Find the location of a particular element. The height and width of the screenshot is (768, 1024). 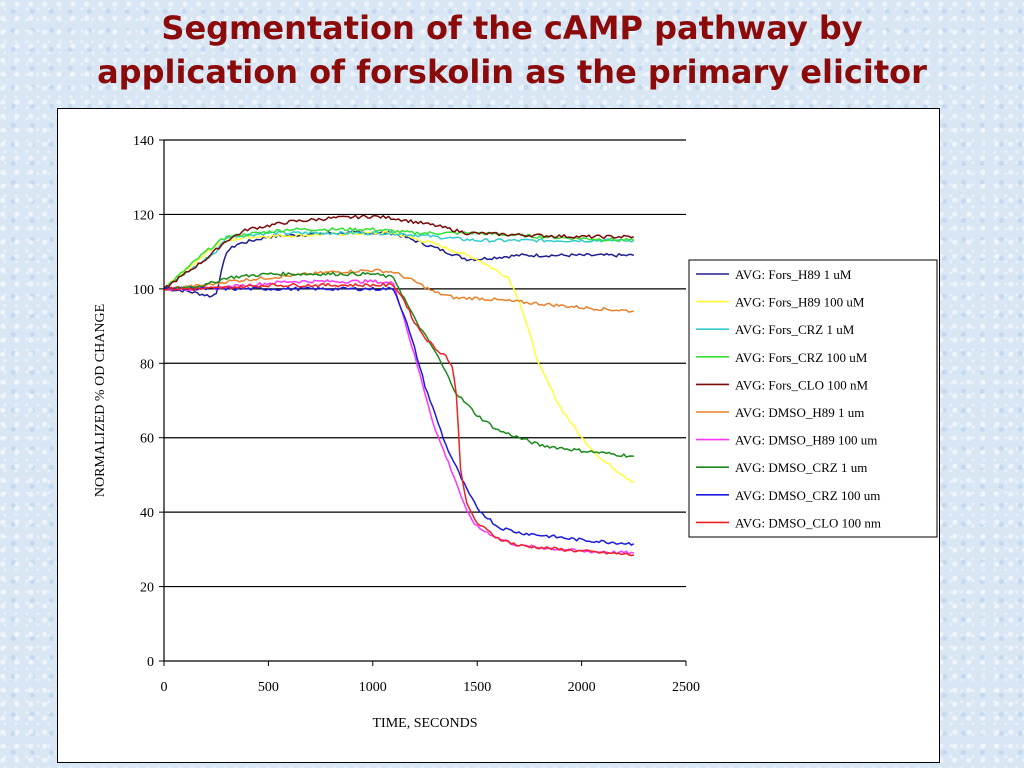

legend-label: AVG: DMSO_H89 1 um is located at coordinates (799, 412).